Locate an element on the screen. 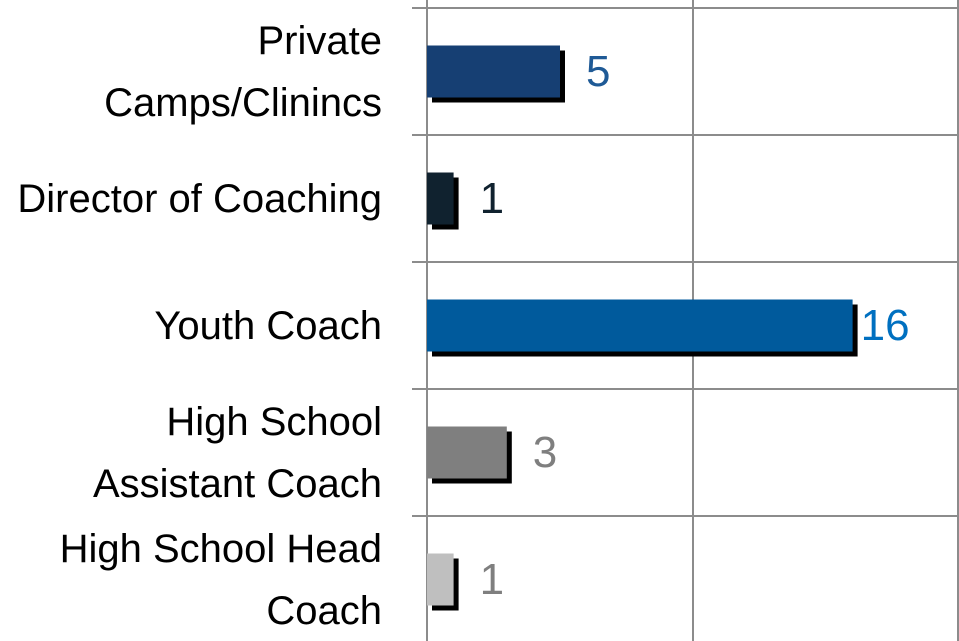  category-label-box: Youth Coach is located at coordinates (191, 325).